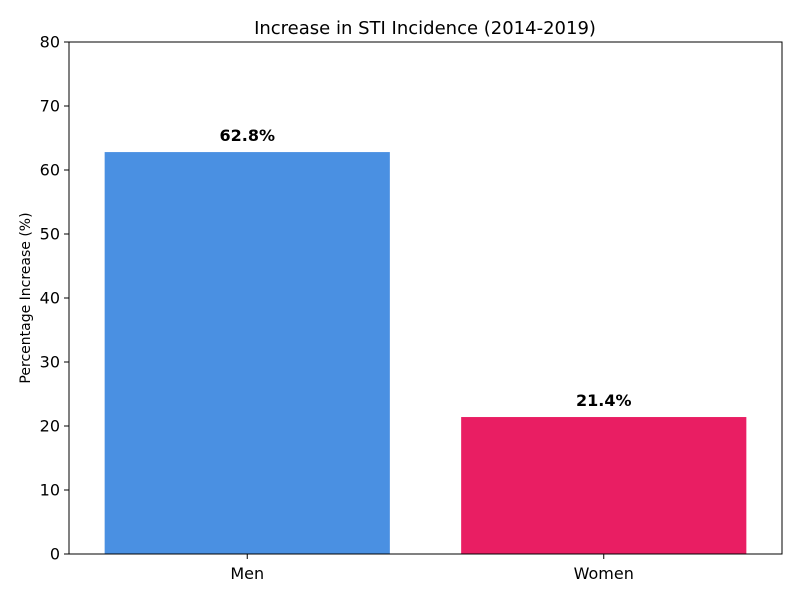 The height and width of the screenshot is (600, 800). I want to click on bar-women, so click(604, 485).